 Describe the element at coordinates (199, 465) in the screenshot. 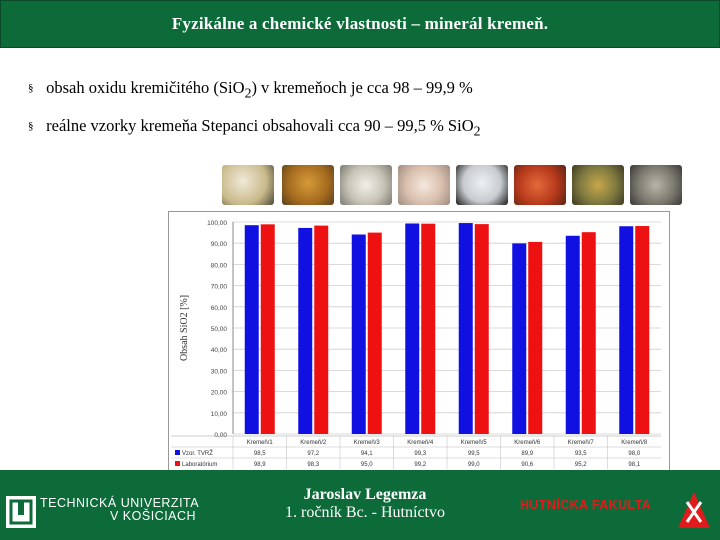

I see `legend-label: Laboratórium` at that location.